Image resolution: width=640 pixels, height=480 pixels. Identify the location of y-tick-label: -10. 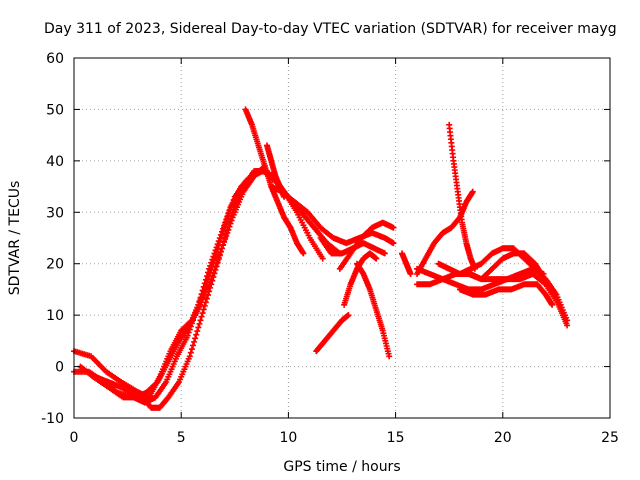
(52, 419).